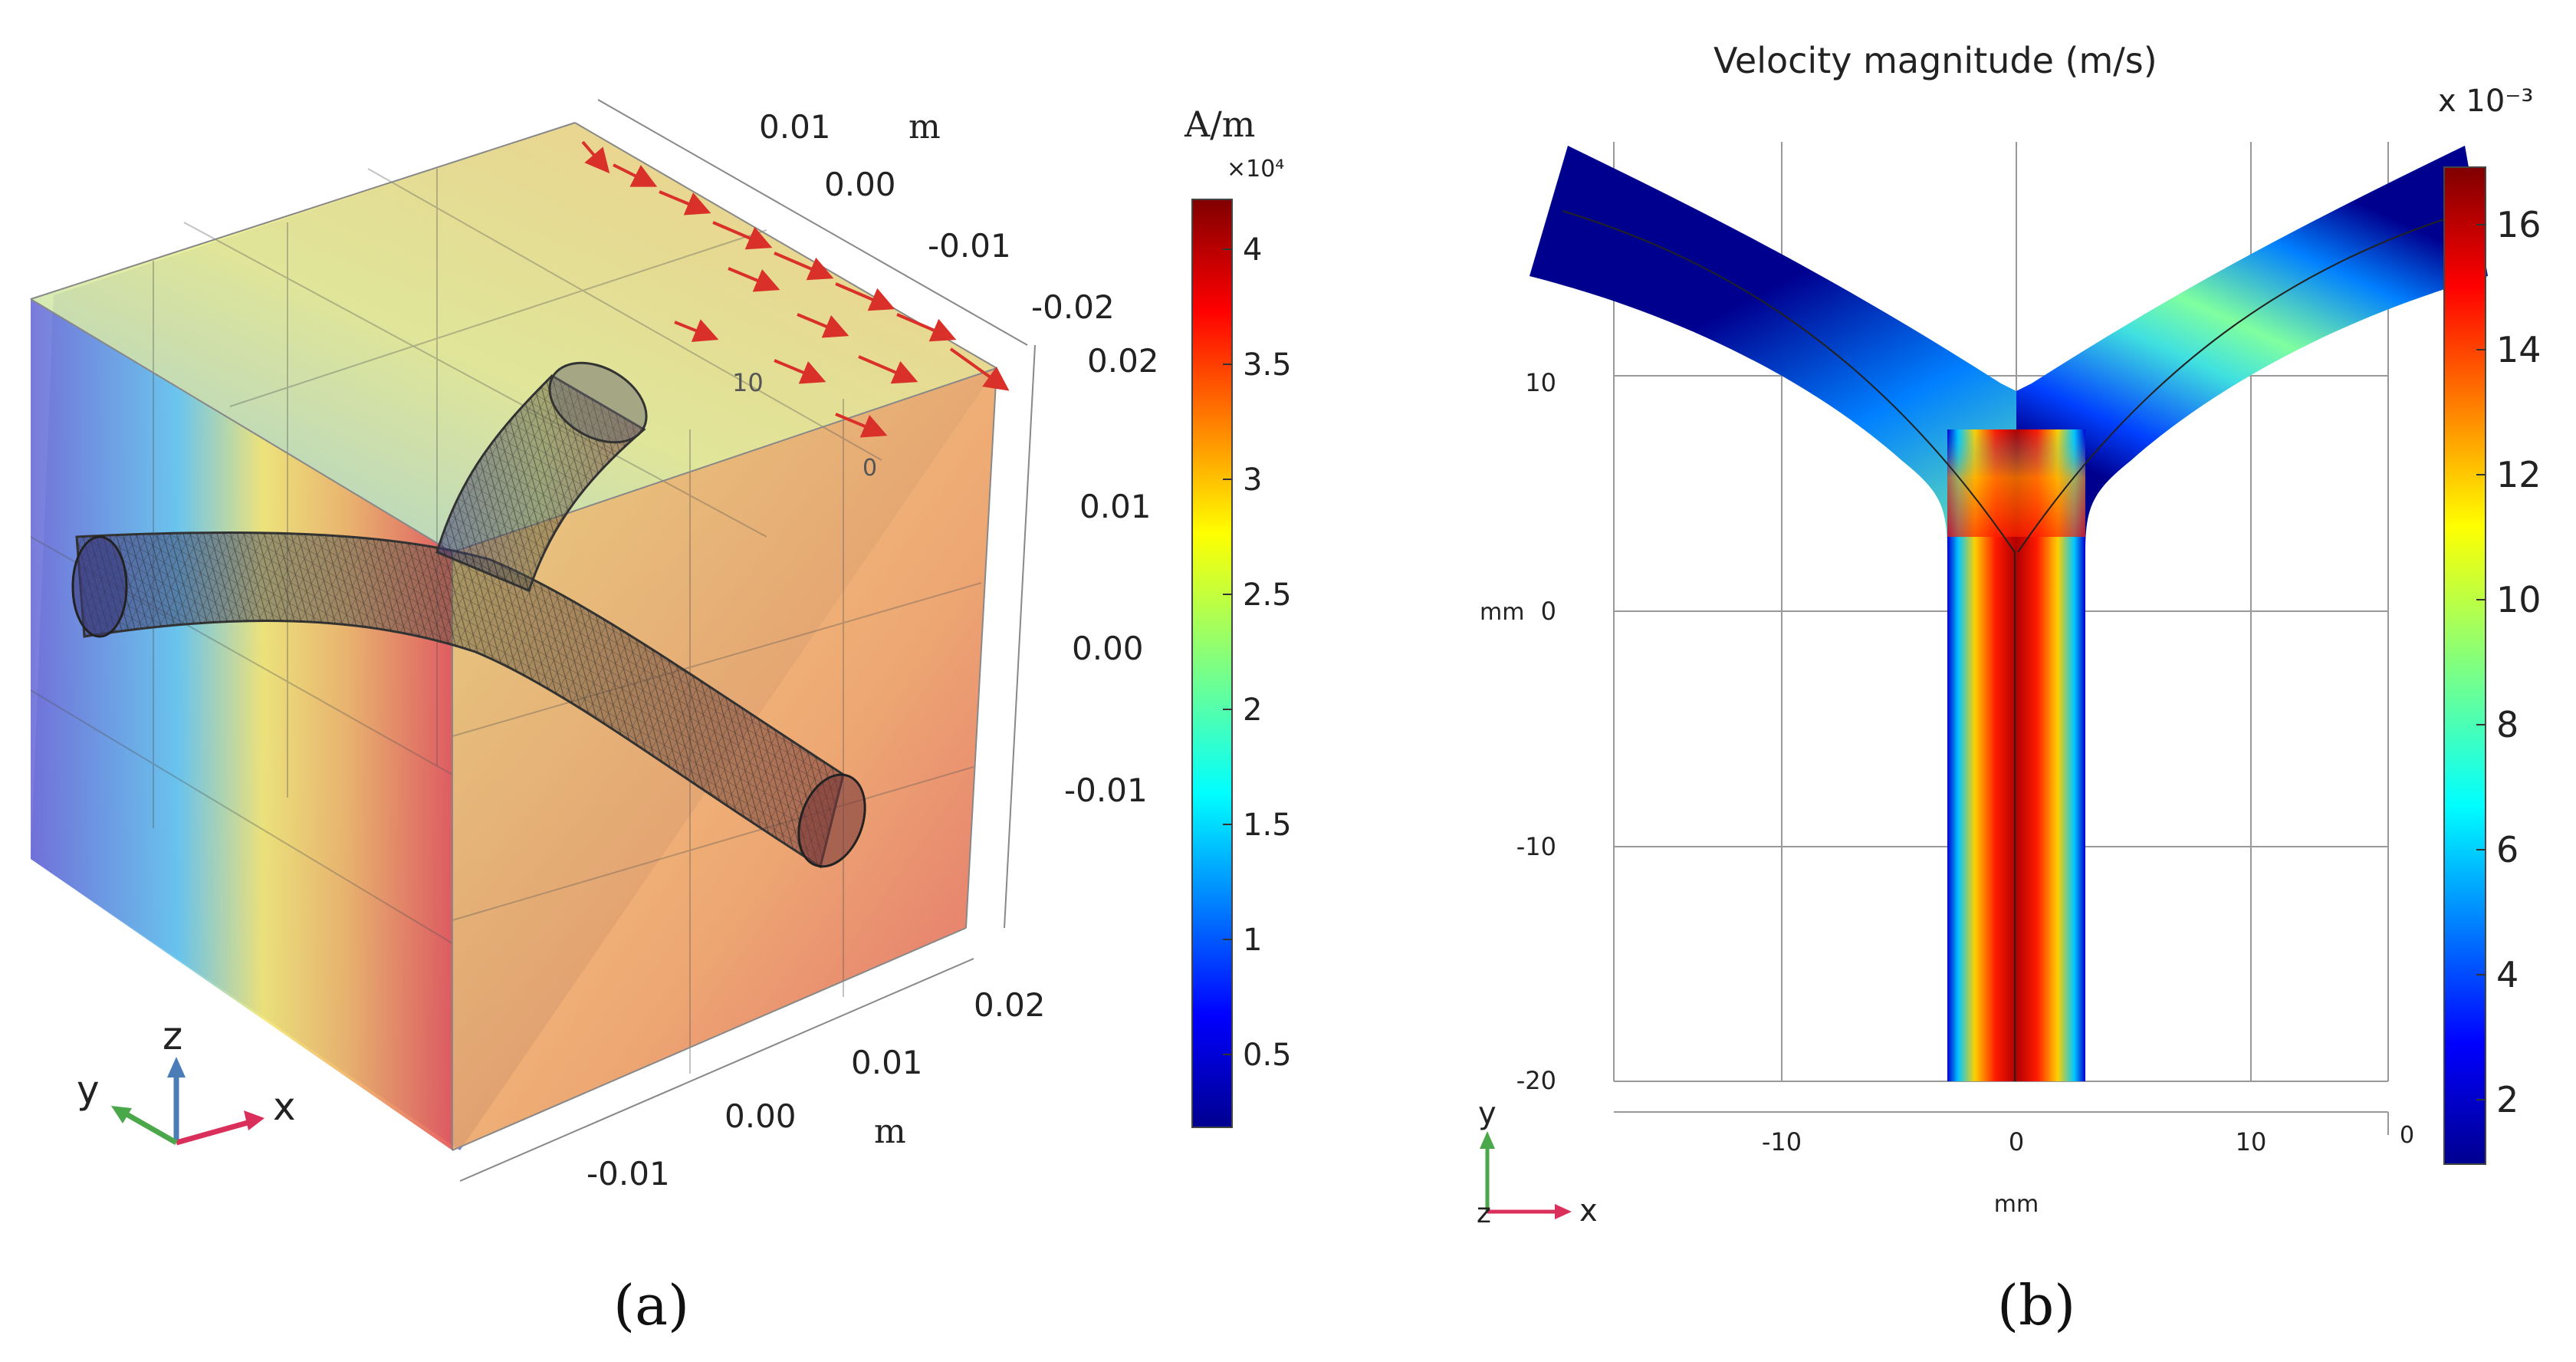 The image size is (2576, 1362). What do you see at coordinates (628, 1174) in the screenshot?
I see `bottom-tick-4: -0.01` at bounding box center [628, 1174].